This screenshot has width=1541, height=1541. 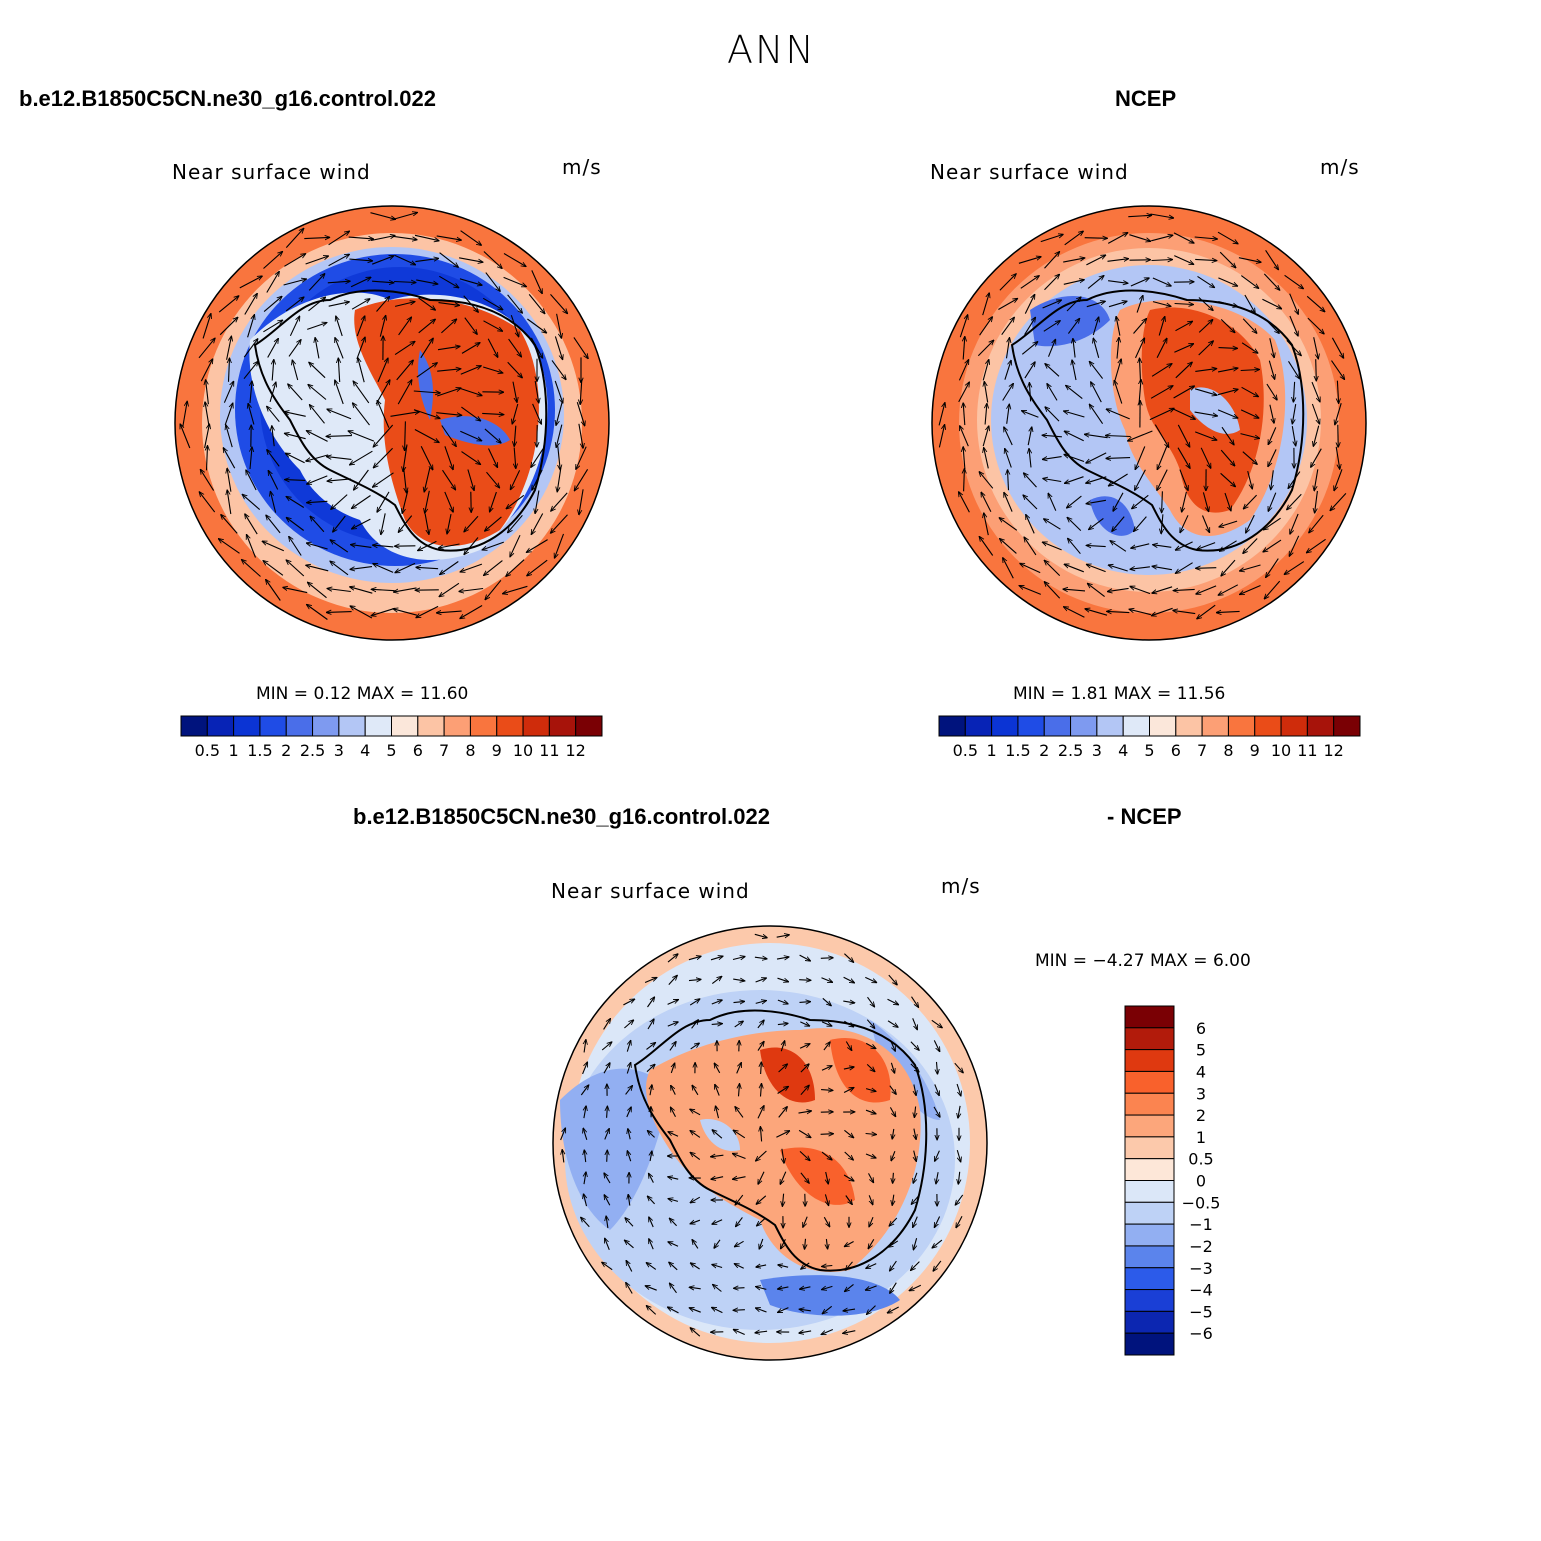 I want to click on diff-colorbar-tick-label: −1, so click(x=1201, y=1224).